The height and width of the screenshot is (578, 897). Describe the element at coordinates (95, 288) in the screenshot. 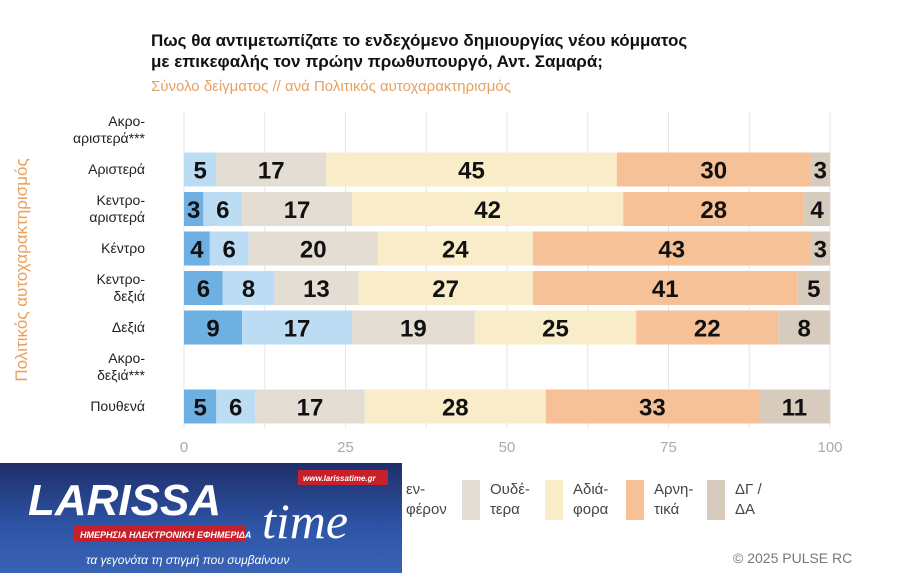

I see `category-label: Κεντρο-δεξιά` at that location.